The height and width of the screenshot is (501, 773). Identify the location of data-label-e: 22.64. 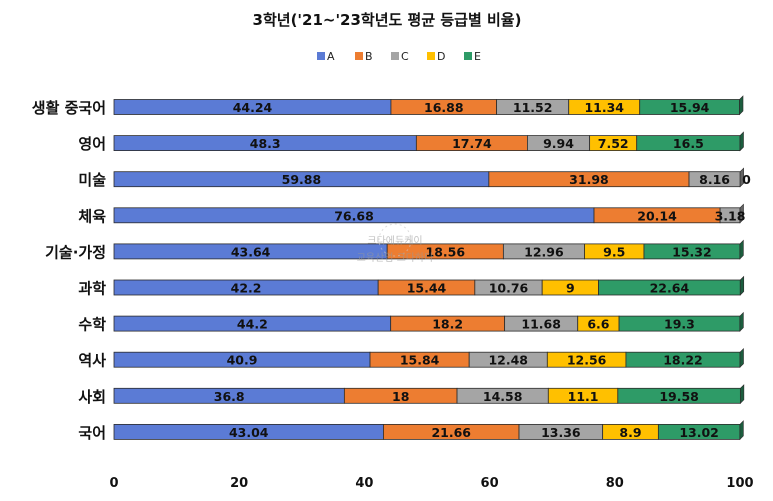
(670, 288).